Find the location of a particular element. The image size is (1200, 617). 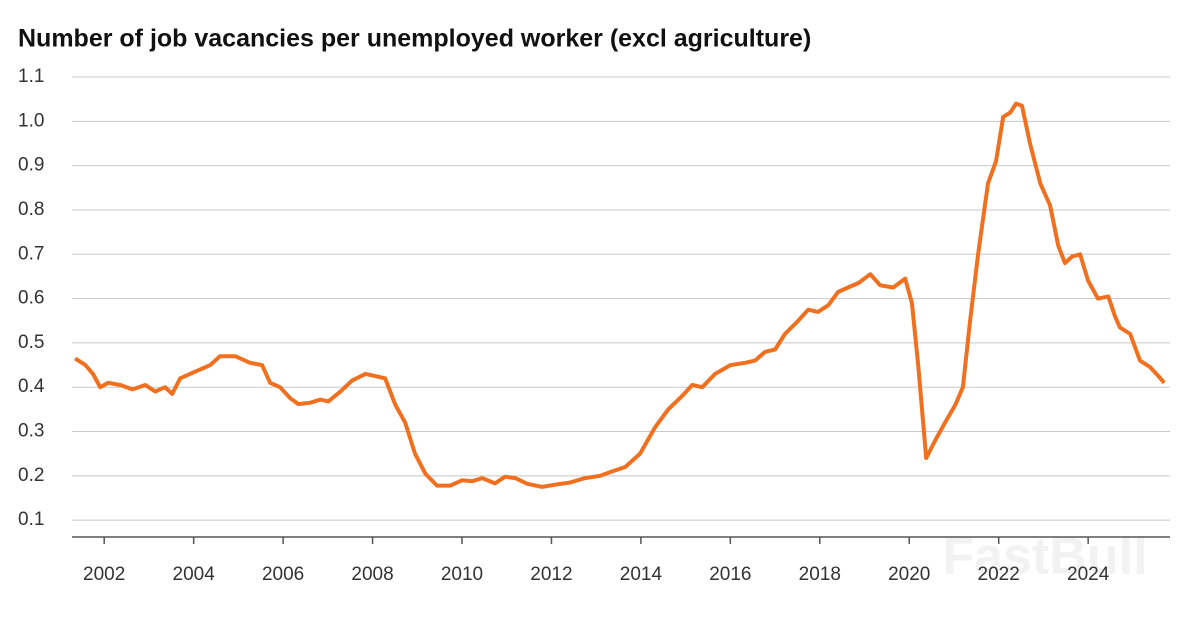

x-tick-label: 2012 is located at coordinates (551, 574).